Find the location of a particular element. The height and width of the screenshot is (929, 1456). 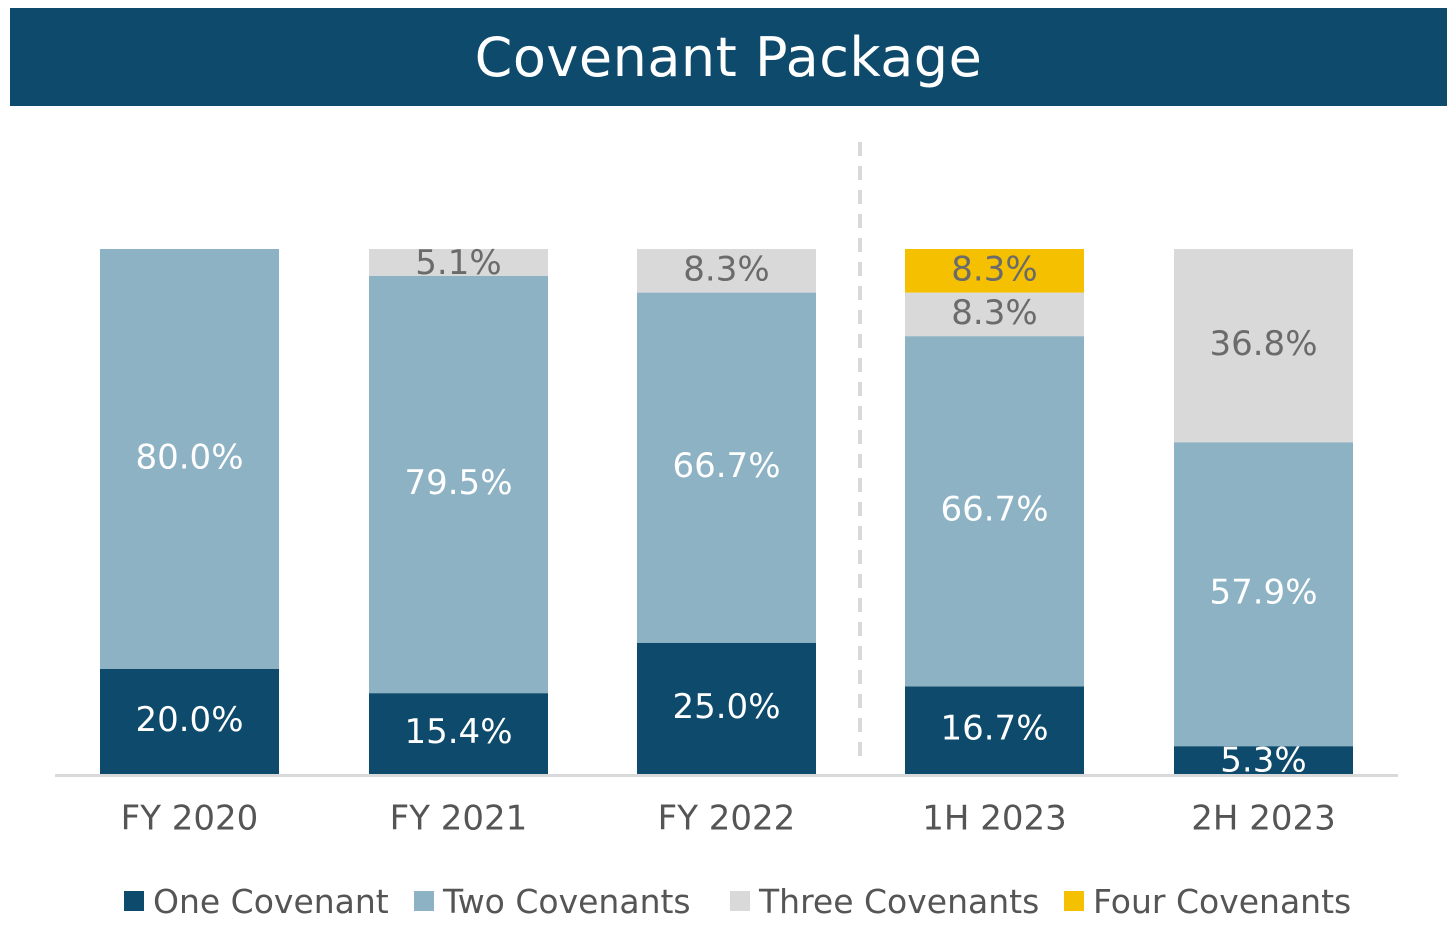

x-tick-label-fy-2021: FY 2021 is located at coordinates (459, 819).